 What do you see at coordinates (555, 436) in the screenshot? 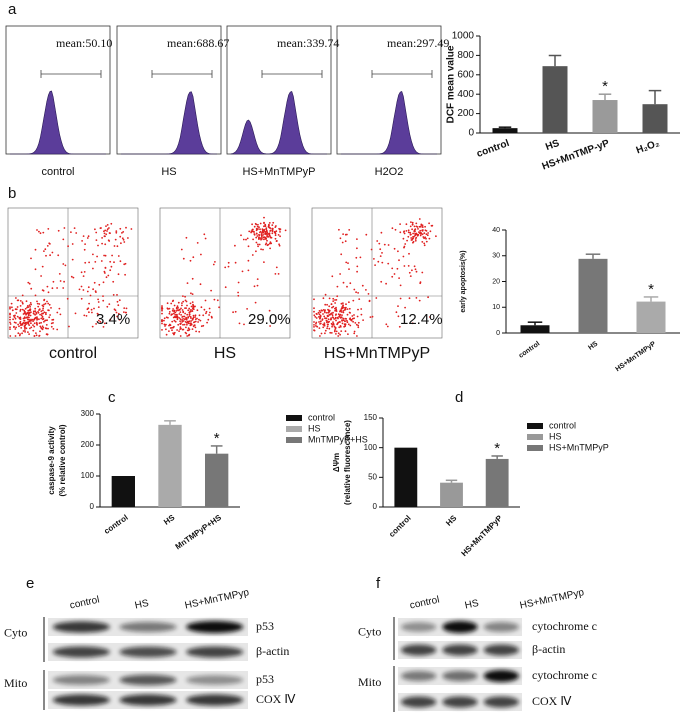
I see `legend-label: HS` at bounding box center [555, 436].